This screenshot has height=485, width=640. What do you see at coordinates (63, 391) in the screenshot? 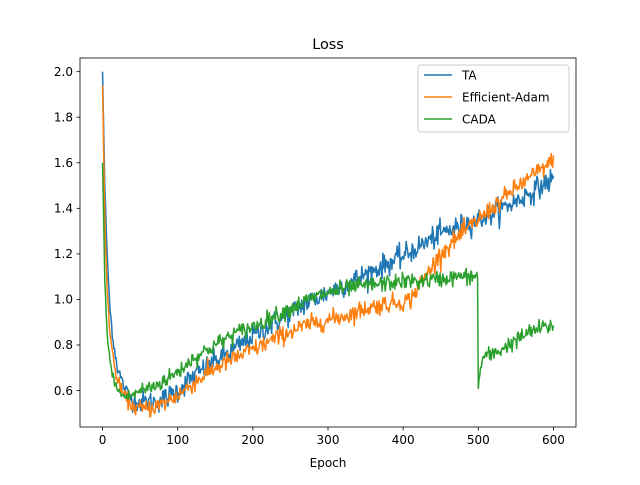
I see `y-tick-label: 0.6` at bounding box center [63, 391].